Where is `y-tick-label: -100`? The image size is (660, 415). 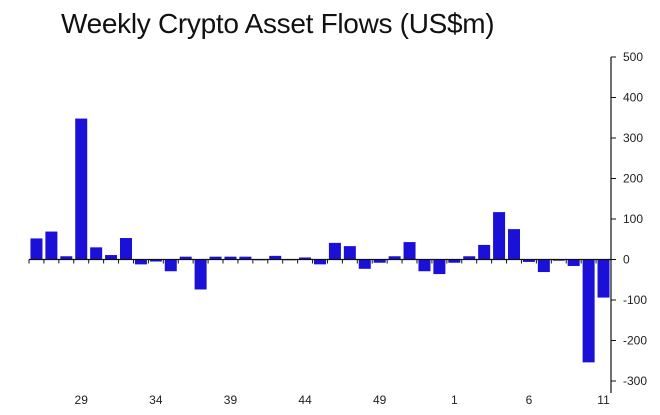 y-tick-label: -100 is located at coordinates (635, 300).